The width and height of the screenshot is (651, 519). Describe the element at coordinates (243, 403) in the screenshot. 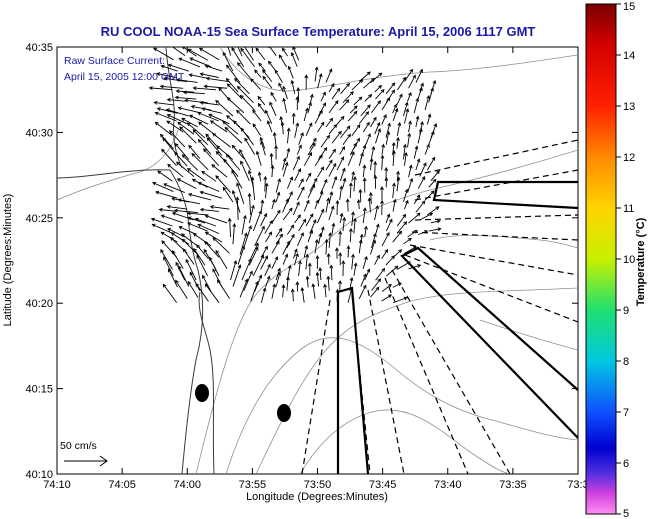

I see `station-markers` at that location.